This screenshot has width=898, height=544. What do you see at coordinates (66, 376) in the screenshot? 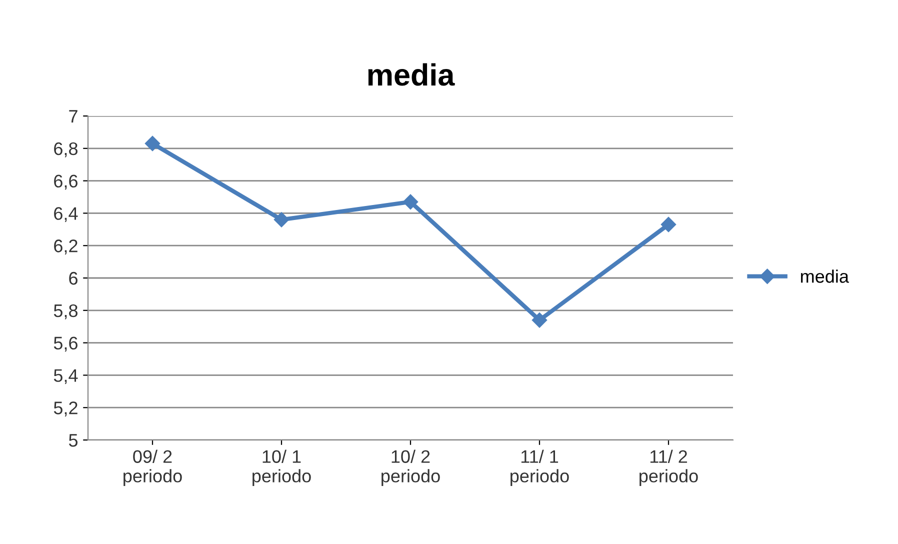
I see `y-tick-label: 5,4` at bounding box center [66, 376].